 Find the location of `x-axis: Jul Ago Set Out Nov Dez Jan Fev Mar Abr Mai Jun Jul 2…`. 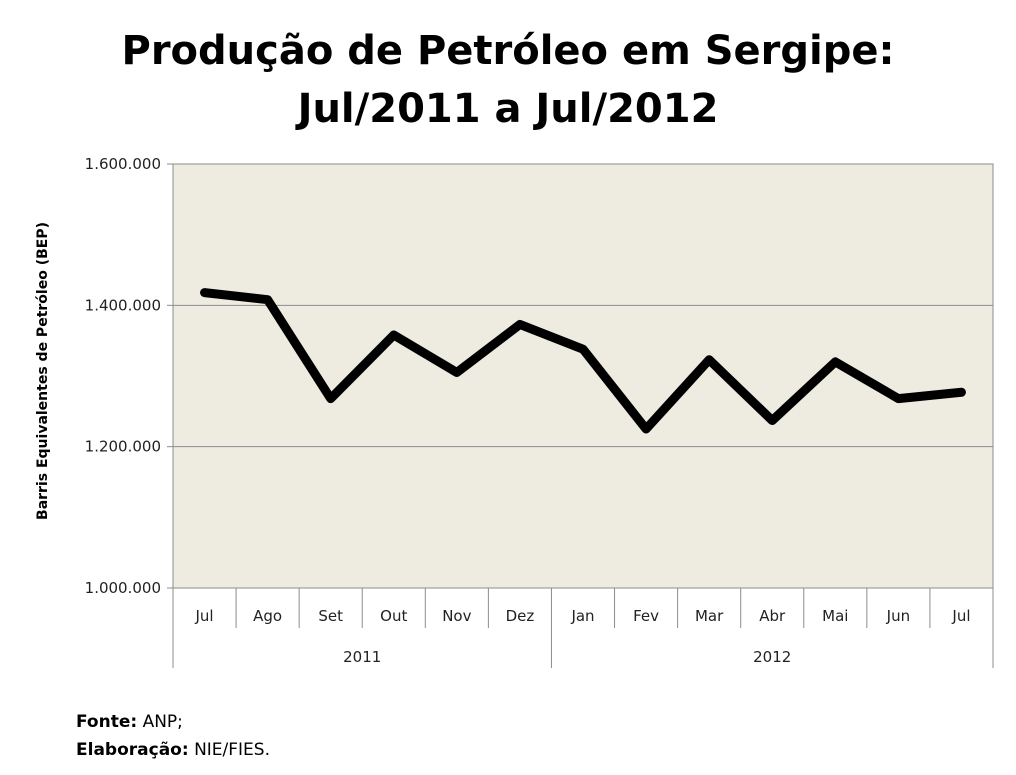

x-axis: Jul Ago Set Out Nov Dez Jan Fev Mar Abr Mai Jun Jul 2… is located at coordinates (583, 628).